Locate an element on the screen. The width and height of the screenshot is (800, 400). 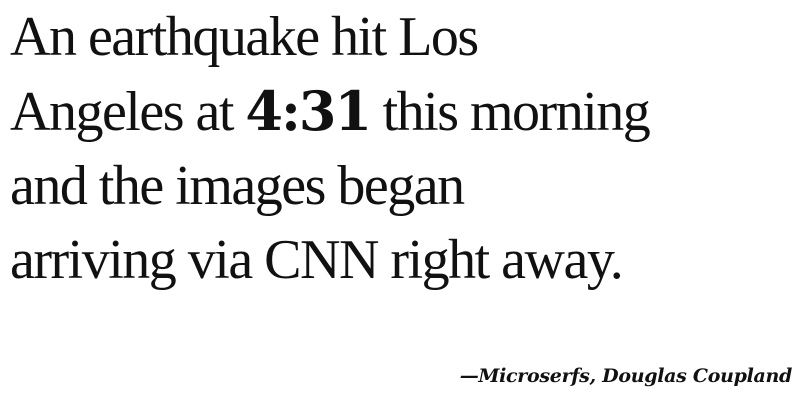
quote-line-4: arriving via CNN right away. is located at coordinates (317, 260).